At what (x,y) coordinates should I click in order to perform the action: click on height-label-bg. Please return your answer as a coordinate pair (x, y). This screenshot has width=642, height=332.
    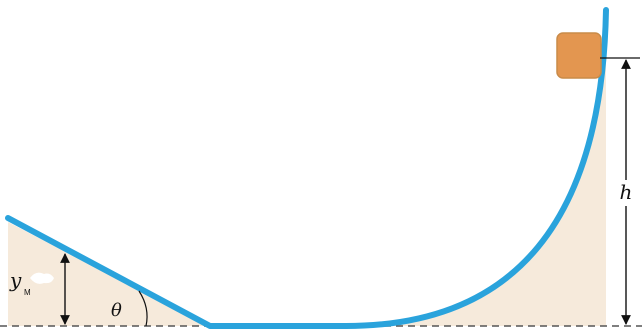
    Looking at the image, I should click on (626, 193).